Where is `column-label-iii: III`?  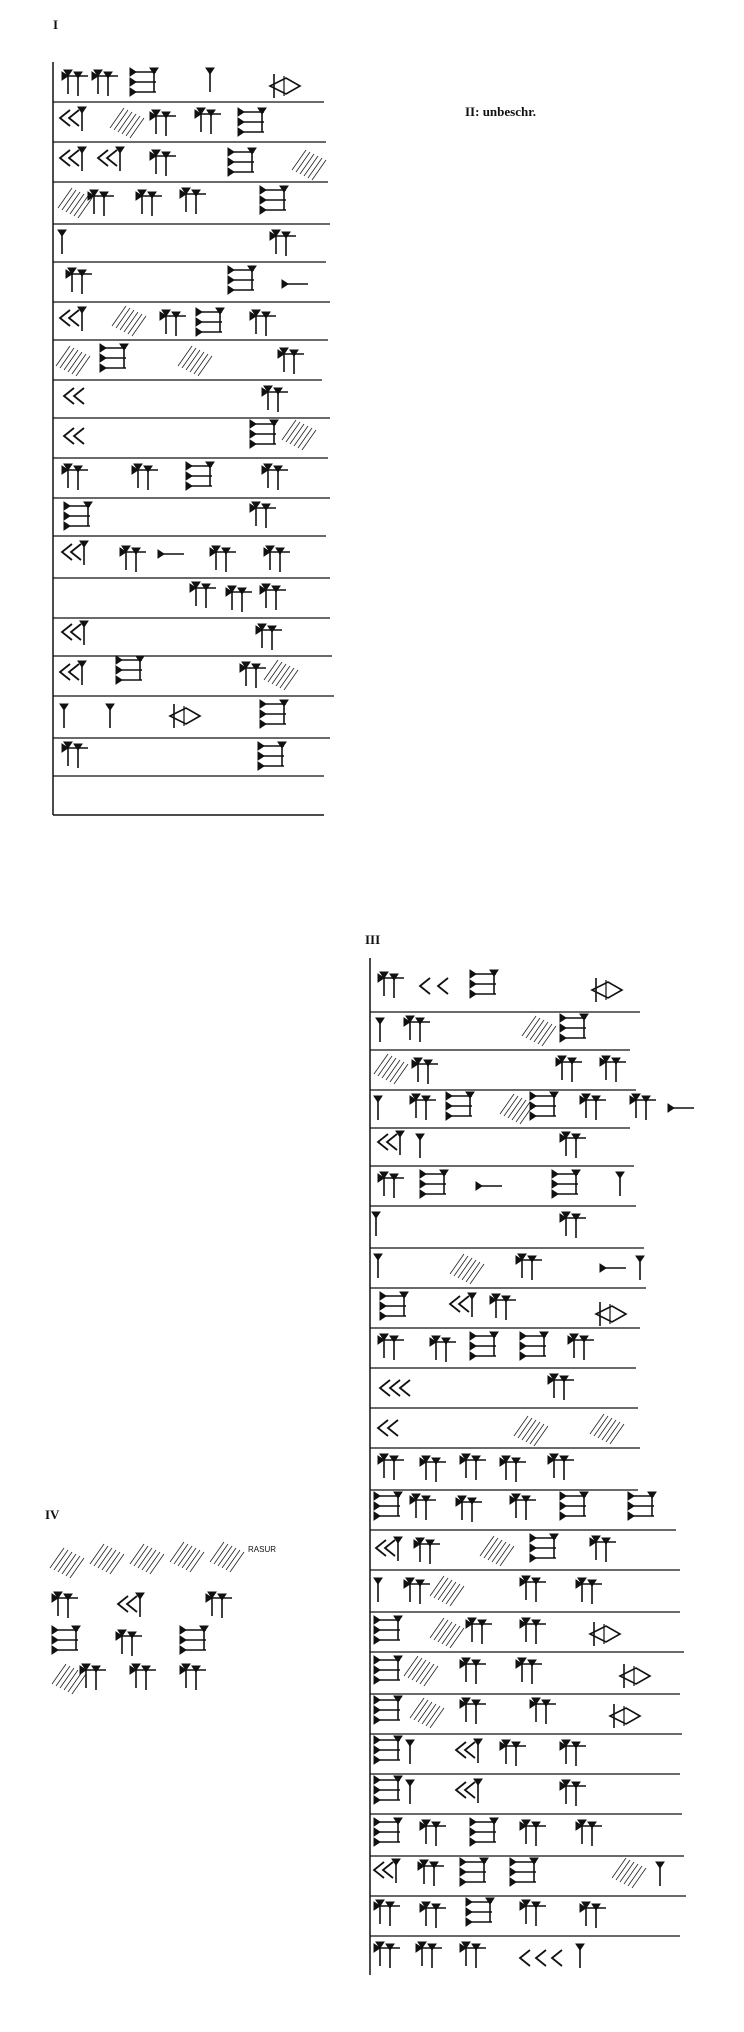
column-label-iii: III is located at coordinates (373, 939).